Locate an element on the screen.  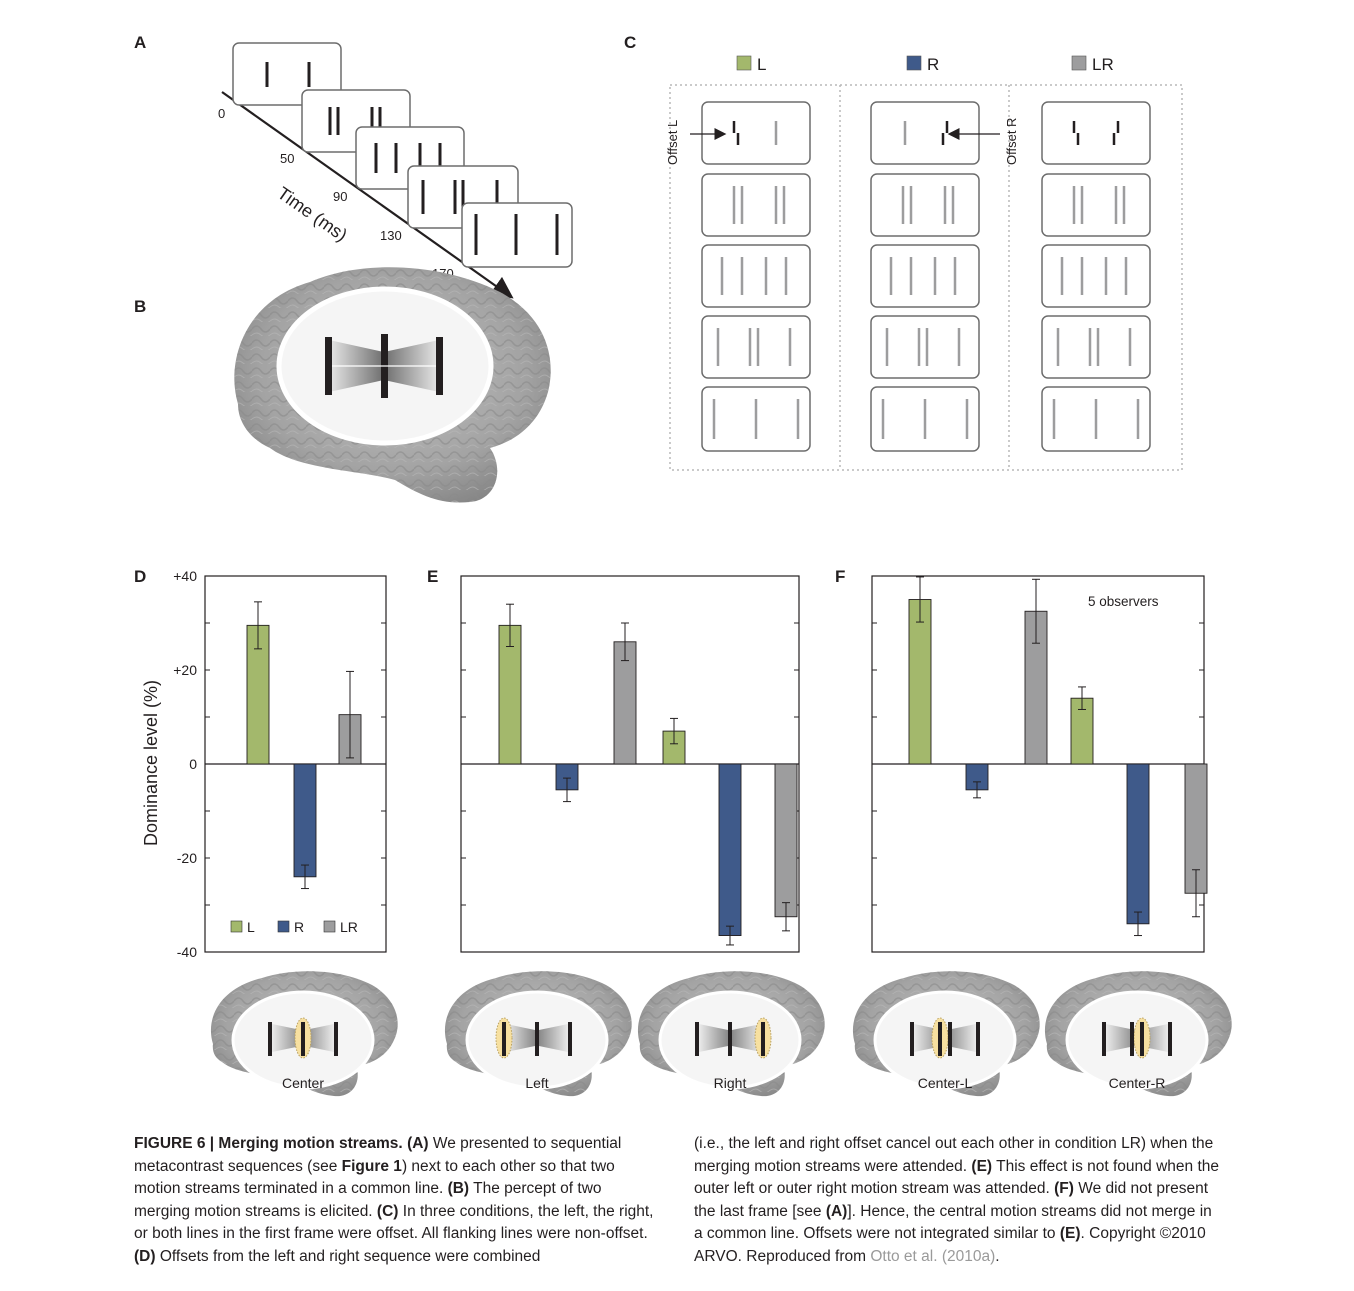
caption-text-f3: . Copyright ©2010 ARVO. Reproduced from is located at coordinates (950, 1245).